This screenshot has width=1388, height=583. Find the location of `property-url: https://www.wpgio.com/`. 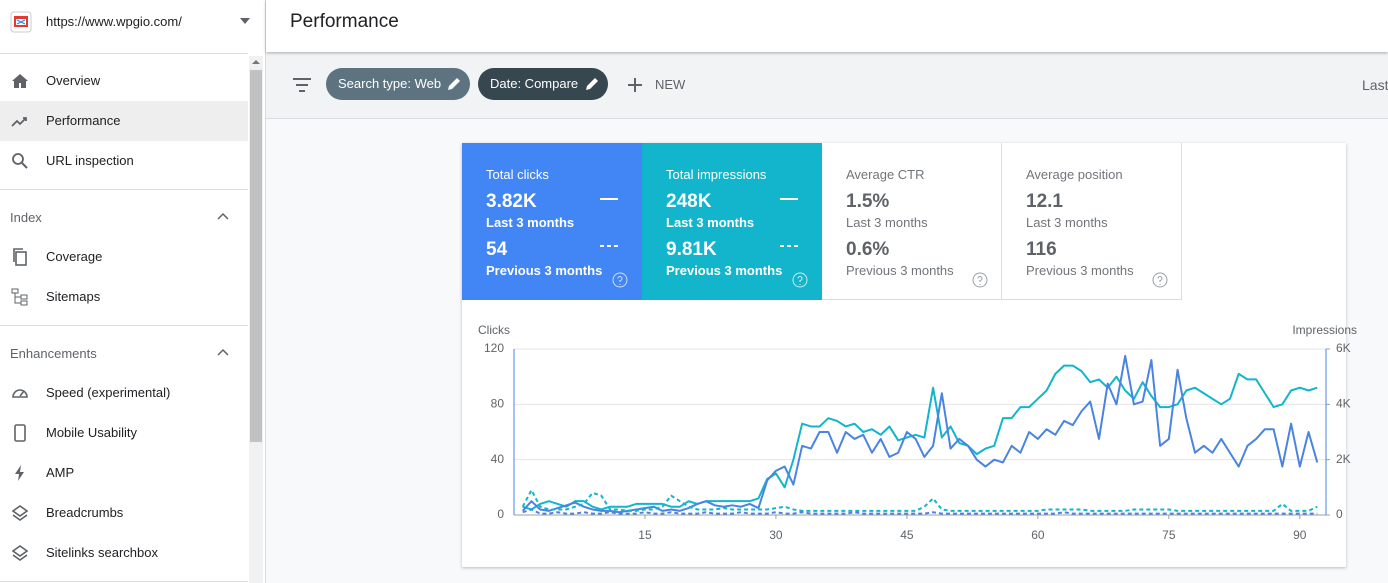

property-url: https://www.wpgio.com/ is located at coordinates (114, 21).